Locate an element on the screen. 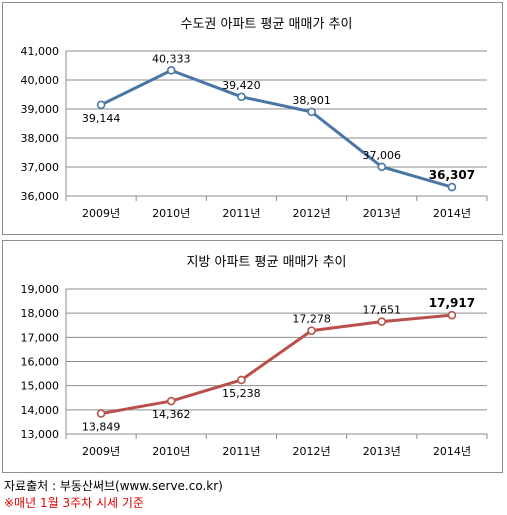 Image resolution: width=507 pixels, height=515 pixels. y-tick-label: 38,000 is located at coordinates (40, 138).